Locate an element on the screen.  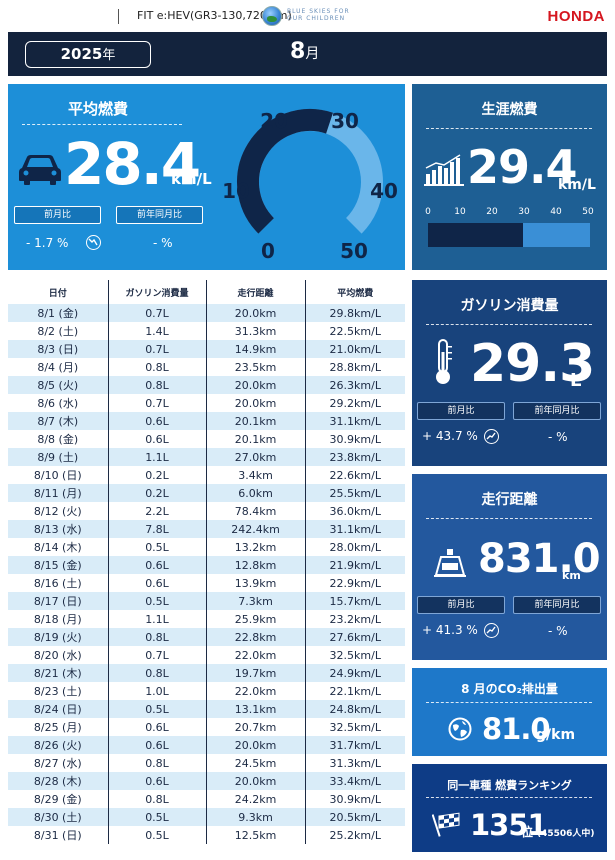
lifetime-scale-label-30: 30 is located at coordinates (524, 212).